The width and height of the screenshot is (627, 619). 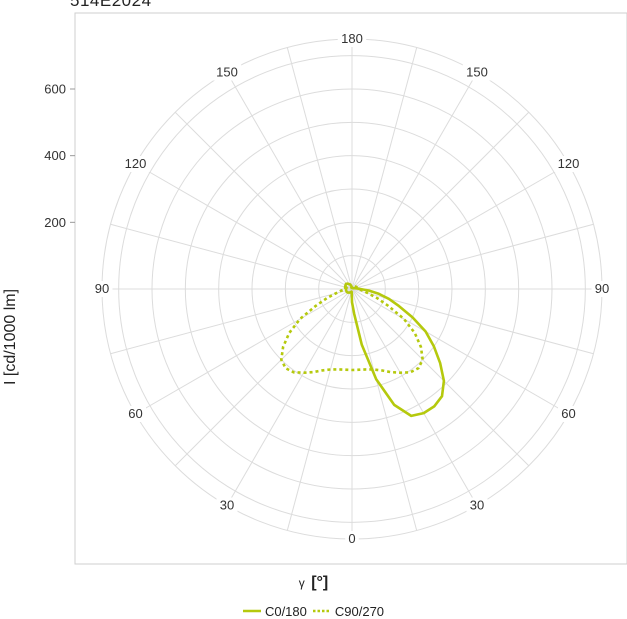 I want to click on radius-tick-labels: 200 400 600, so click(x=59, y=156).